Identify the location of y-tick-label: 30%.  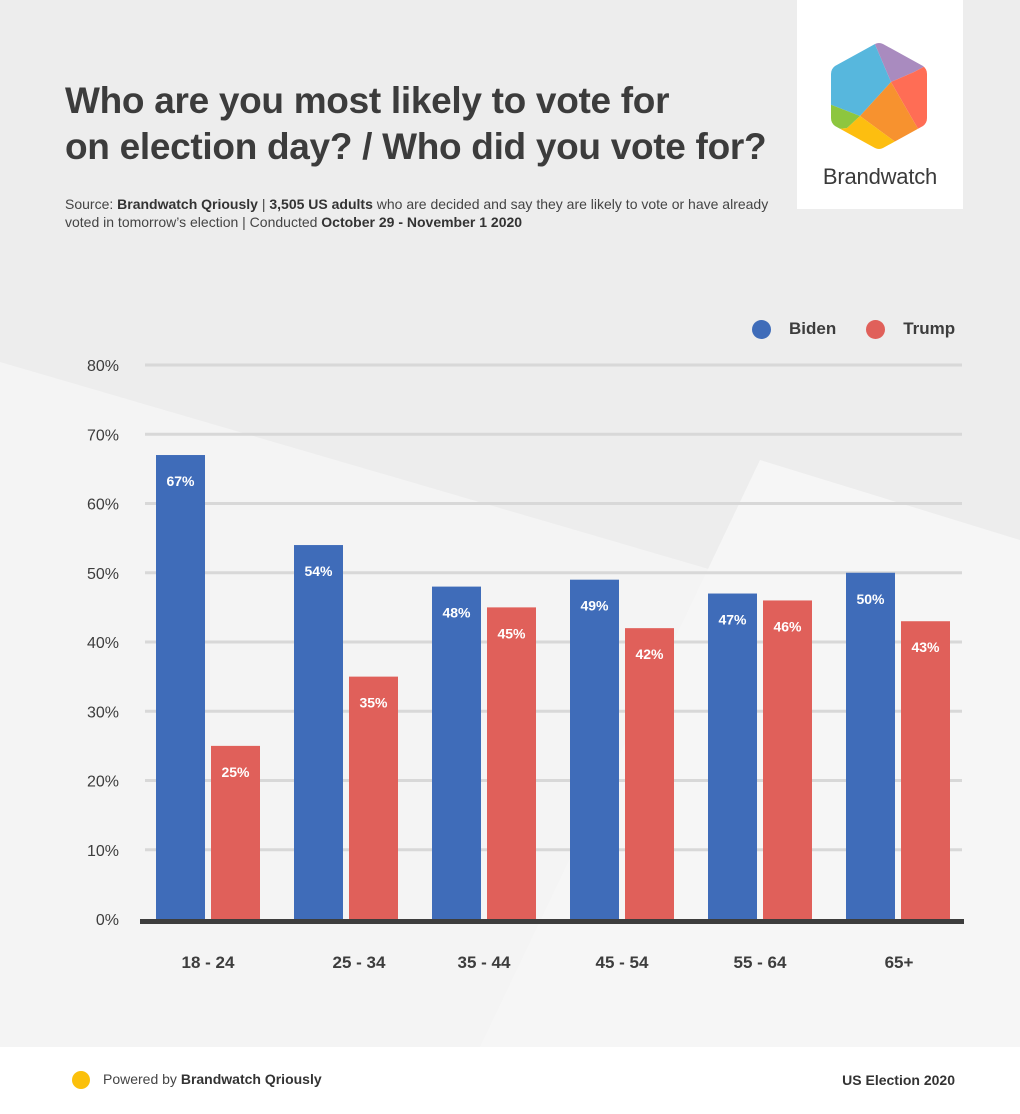
(103, 712).